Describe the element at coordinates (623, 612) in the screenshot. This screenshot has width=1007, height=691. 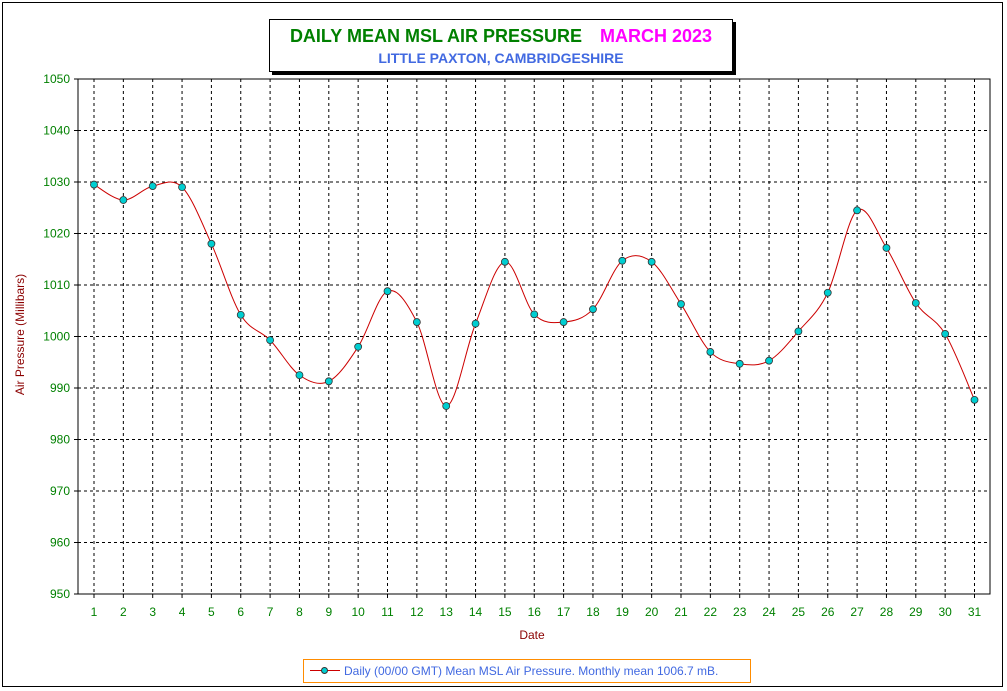
I see `x-tick-label: 19` at that location.